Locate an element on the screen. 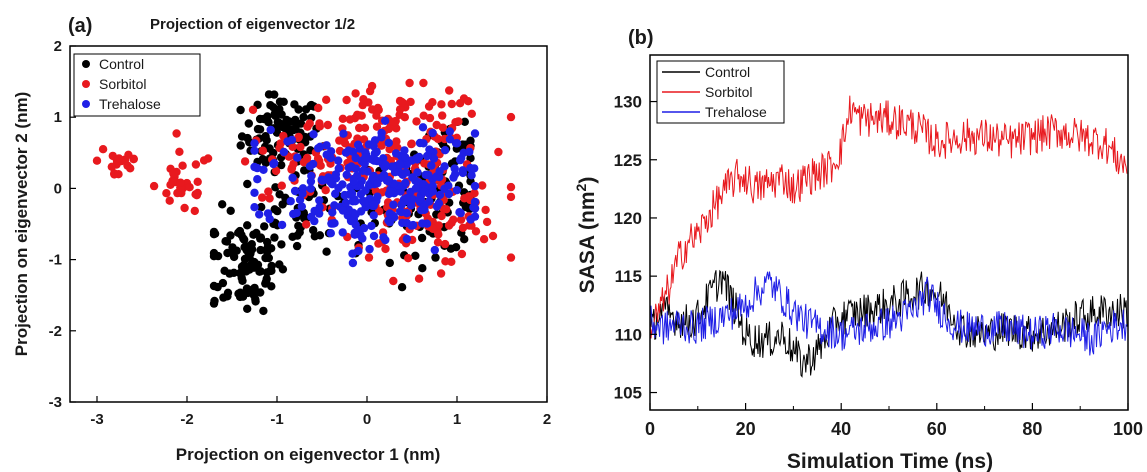 This screenshot has width=1147, height=472. panel-a-legend-box is located at coordinates (137, 85).